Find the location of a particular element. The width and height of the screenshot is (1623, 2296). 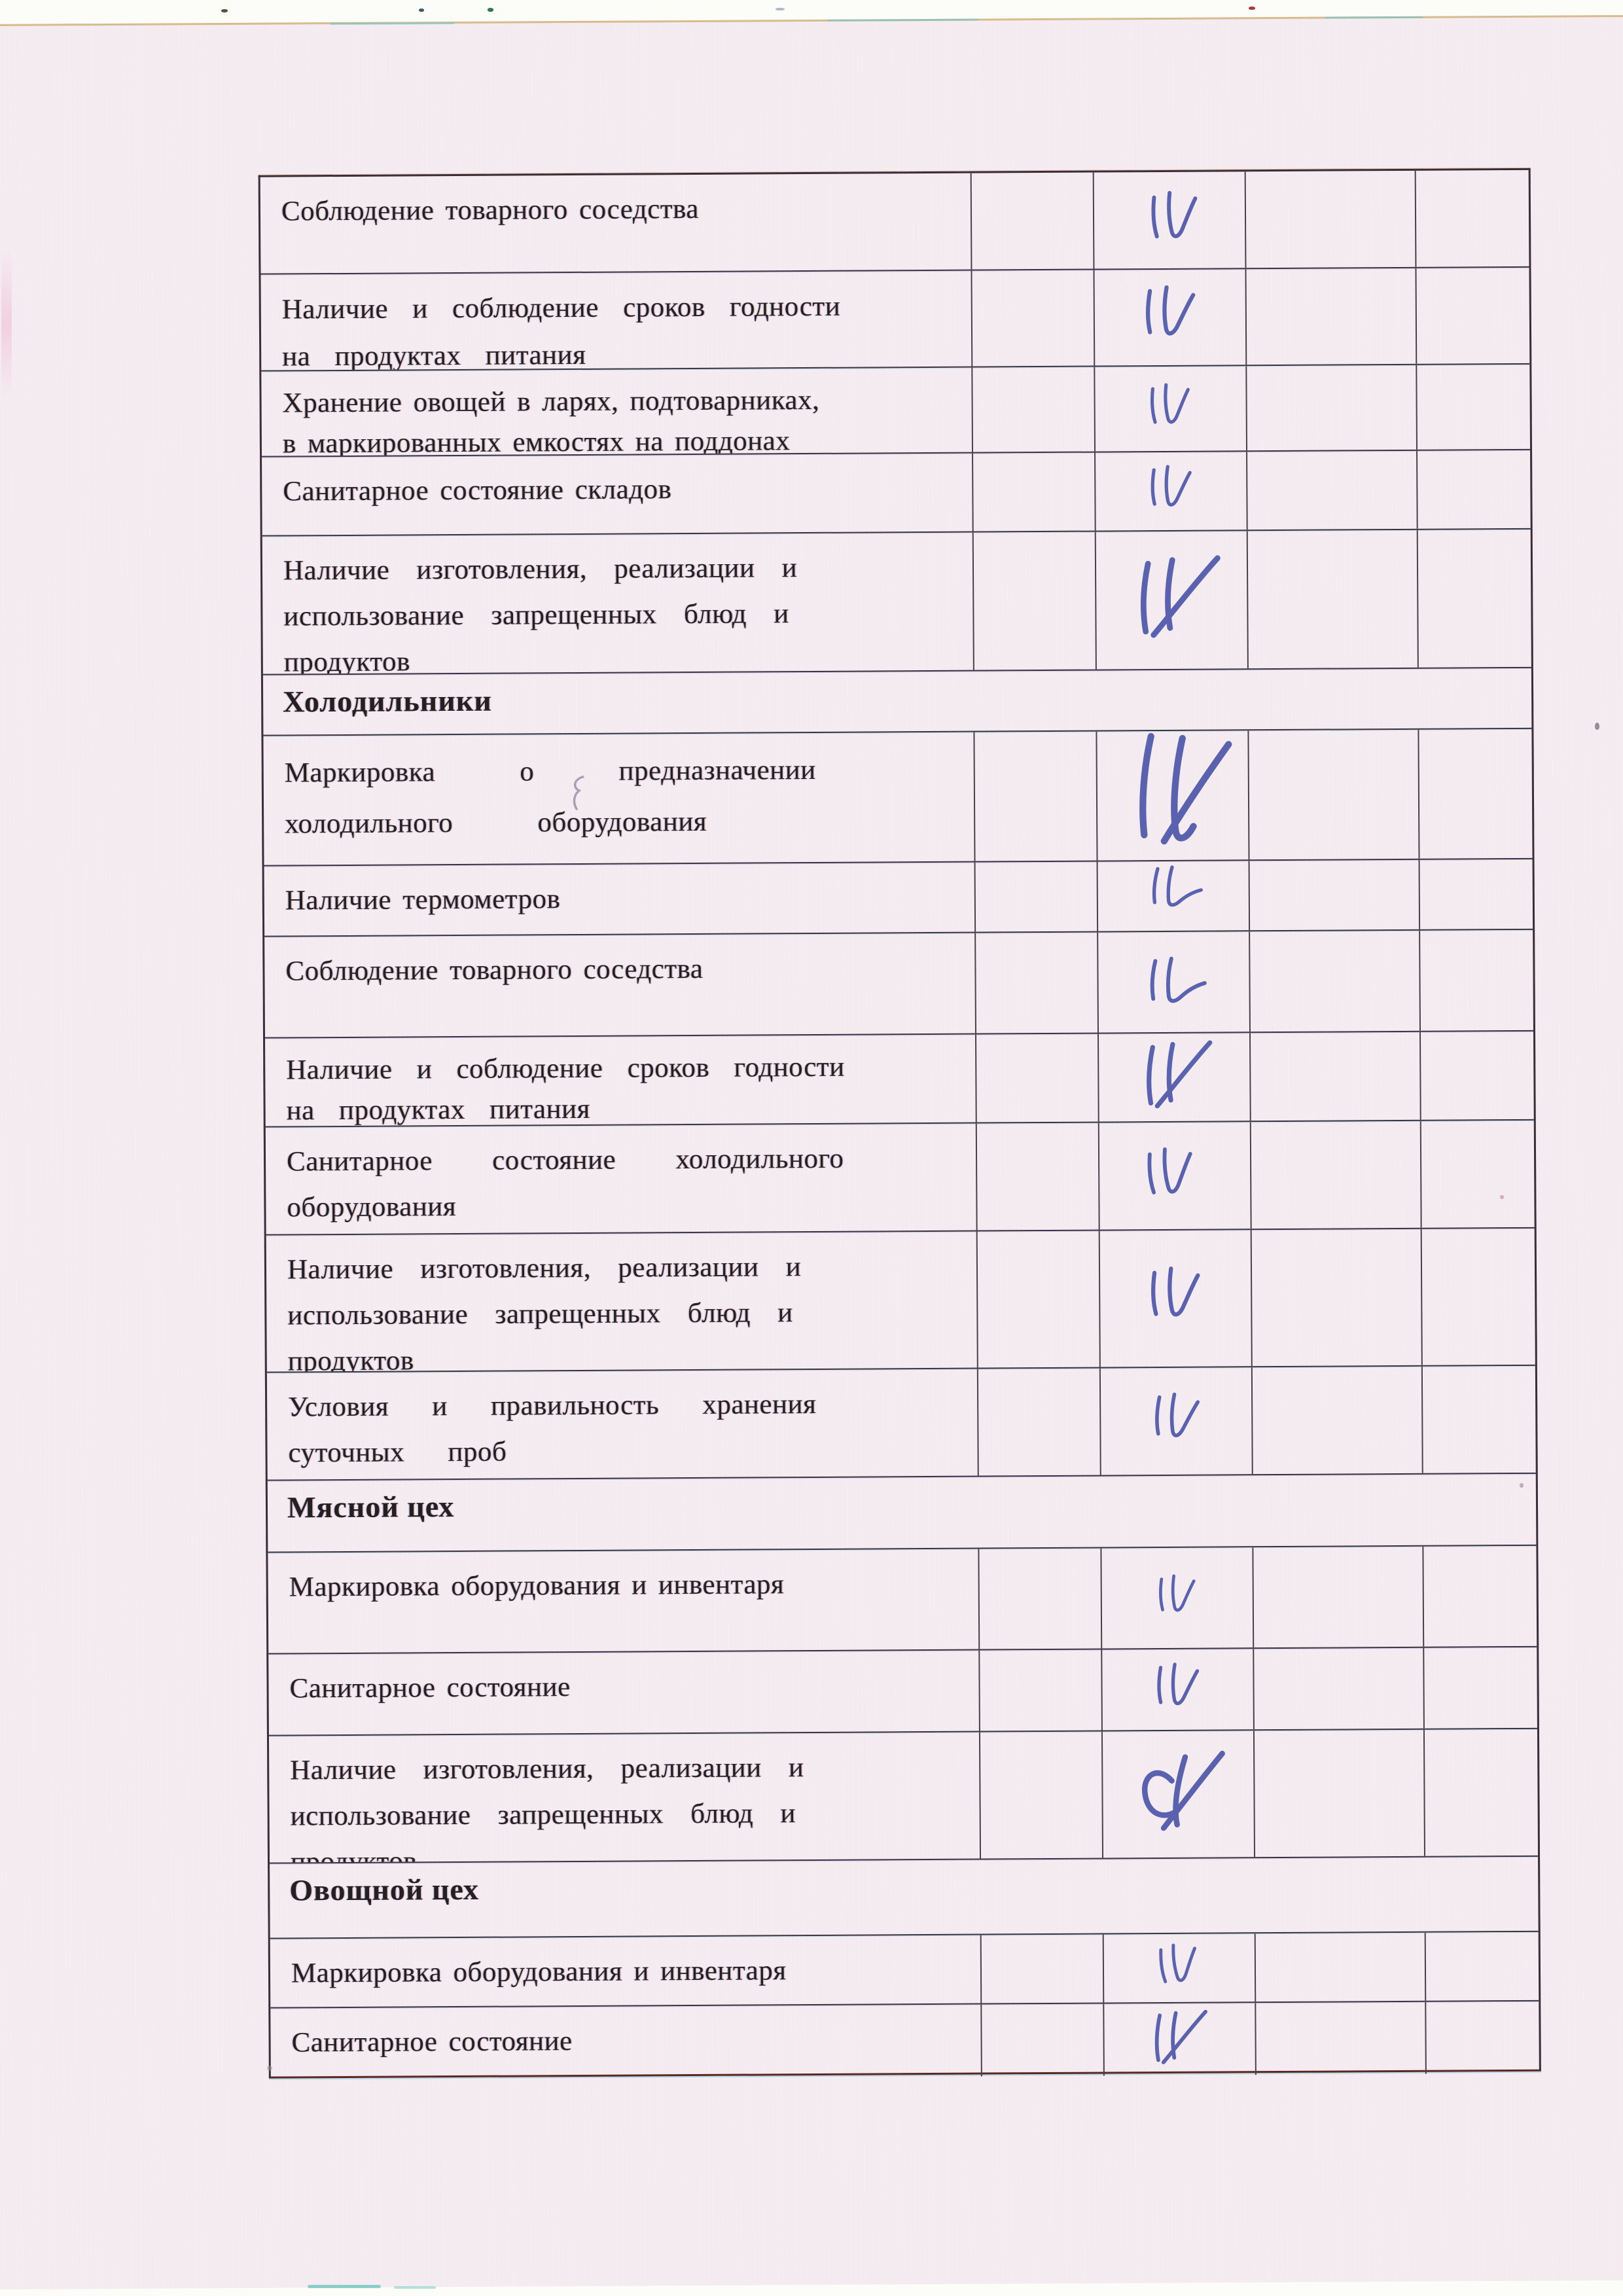

section-header-row: Мясной цех is located at coordinates (902, 1512).